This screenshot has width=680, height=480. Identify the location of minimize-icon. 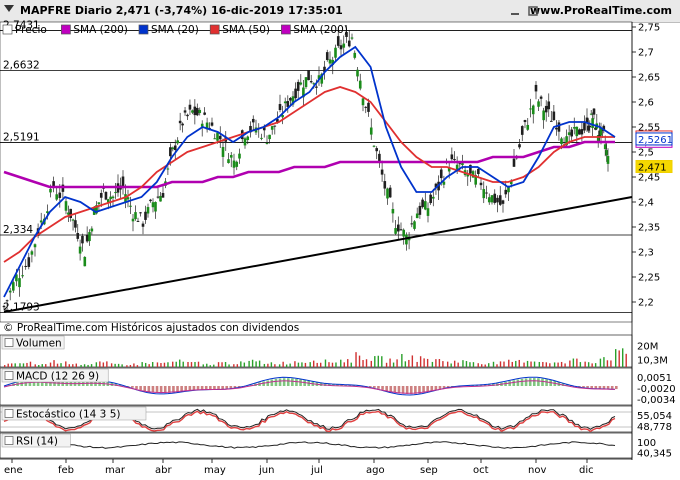
(515, 11).